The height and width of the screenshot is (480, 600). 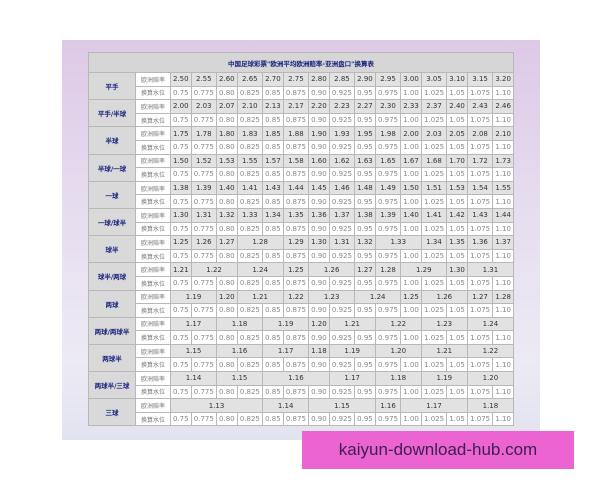 What do you see at coordinates (112, 113) in the screenshot?
I see `handicap-label: 平手/半球` at bounding box center [112, 113].